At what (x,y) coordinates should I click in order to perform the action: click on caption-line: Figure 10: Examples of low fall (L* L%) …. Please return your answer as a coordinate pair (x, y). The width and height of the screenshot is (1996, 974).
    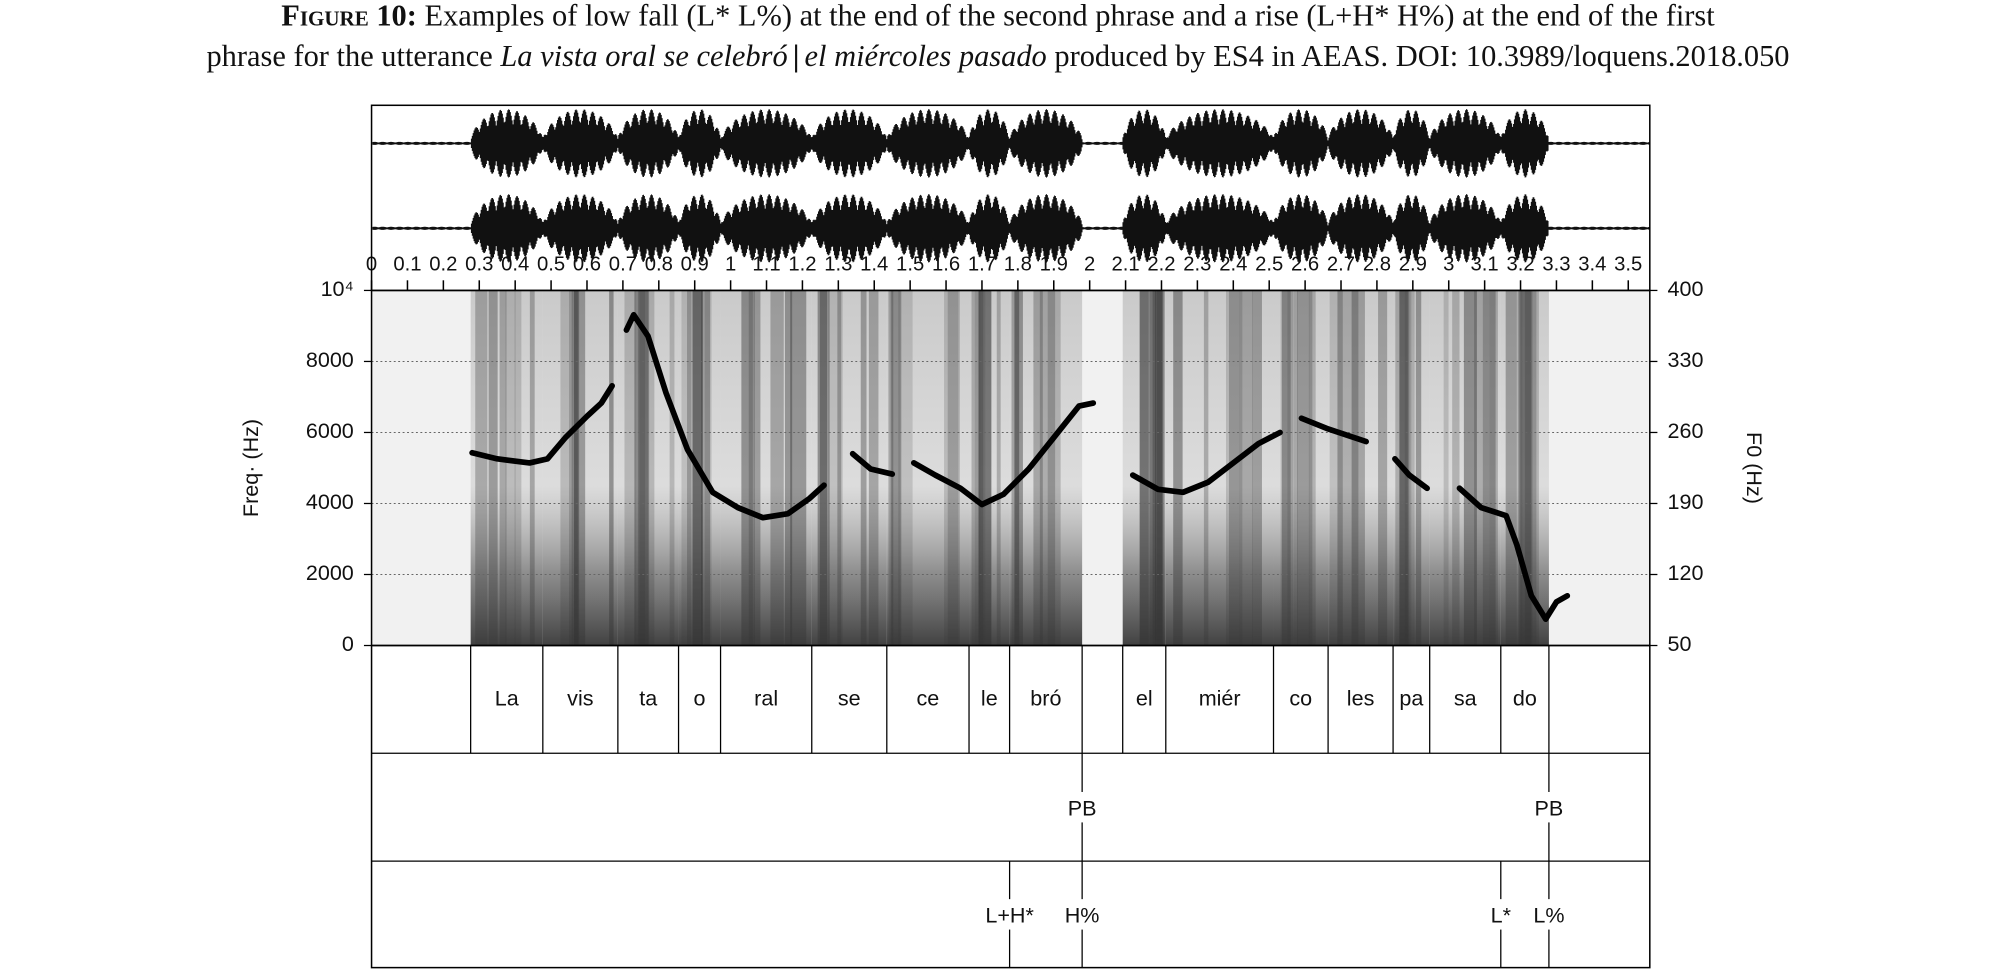
    Looking at the image, I should click on (998, 16).